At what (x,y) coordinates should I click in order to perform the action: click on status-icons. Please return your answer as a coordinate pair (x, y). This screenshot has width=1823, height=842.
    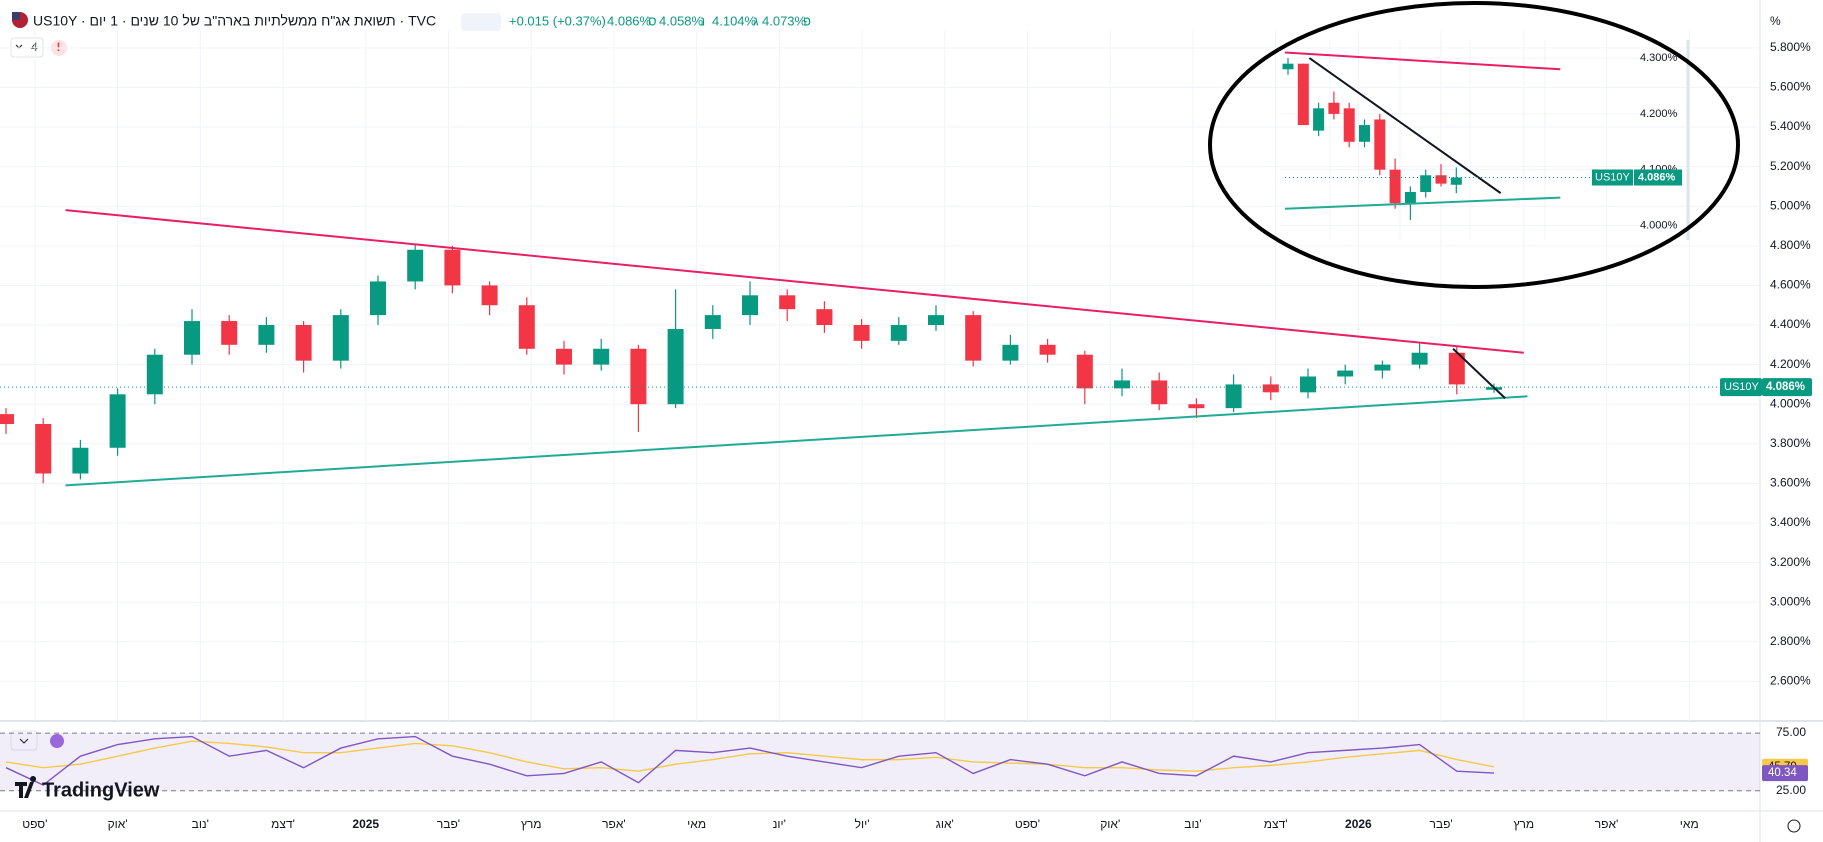
    Looking at the image, I should click on (481, 22).